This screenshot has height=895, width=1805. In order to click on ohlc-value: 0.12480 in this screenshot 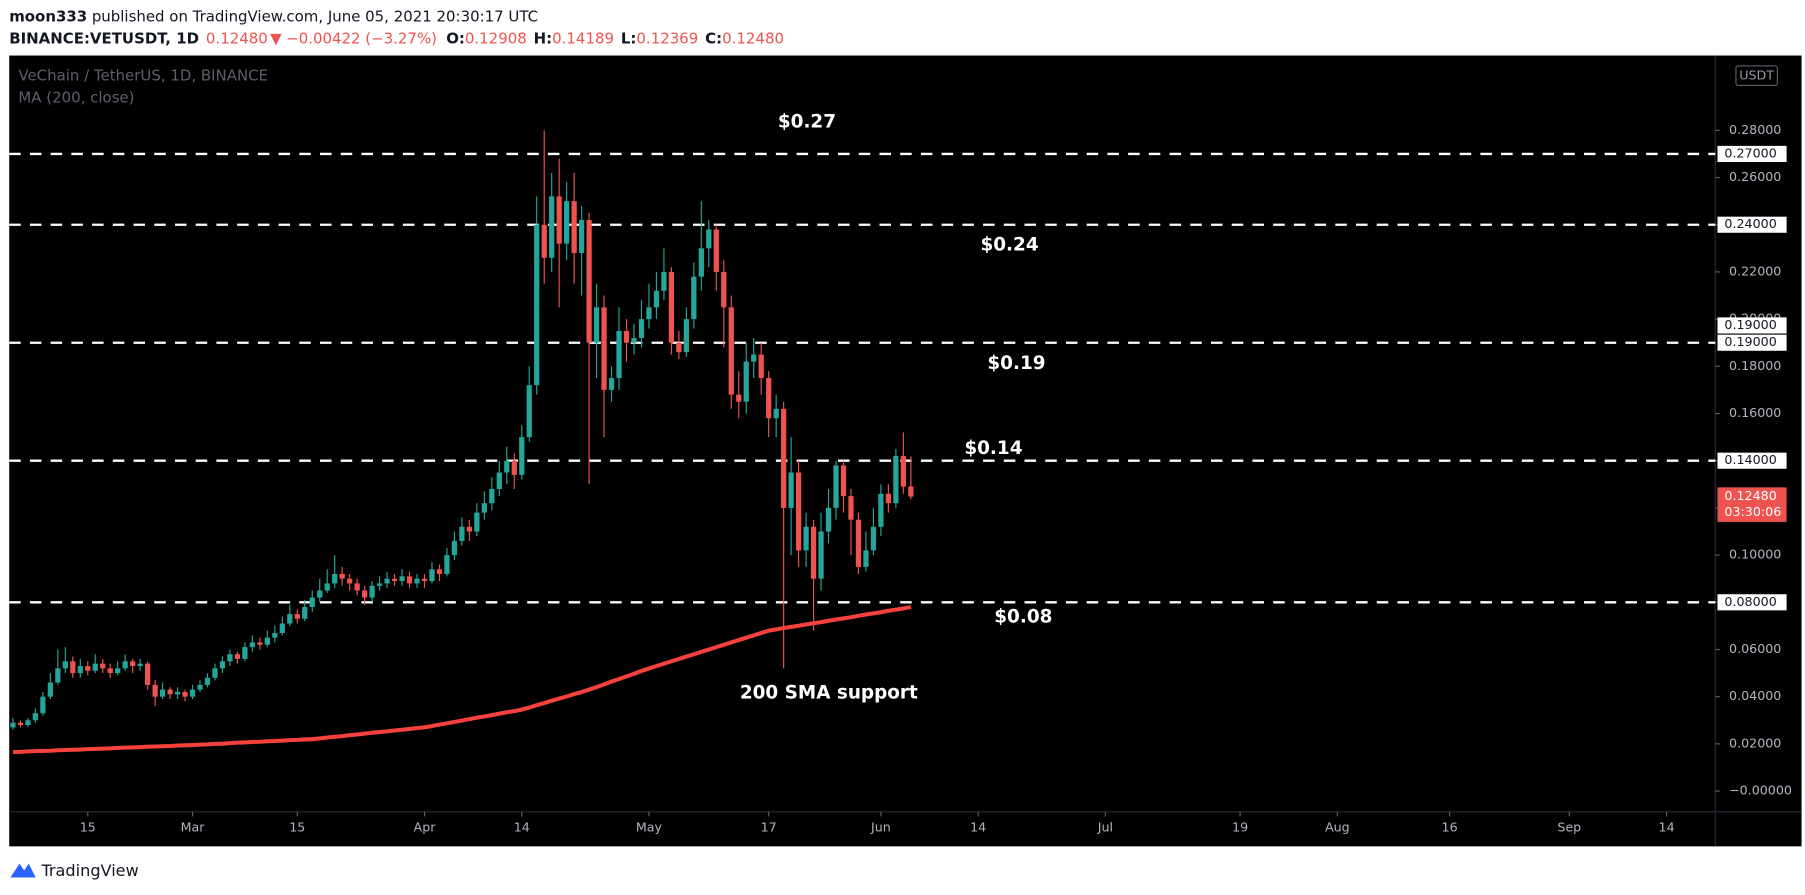, I will do `click(753, 38)`.